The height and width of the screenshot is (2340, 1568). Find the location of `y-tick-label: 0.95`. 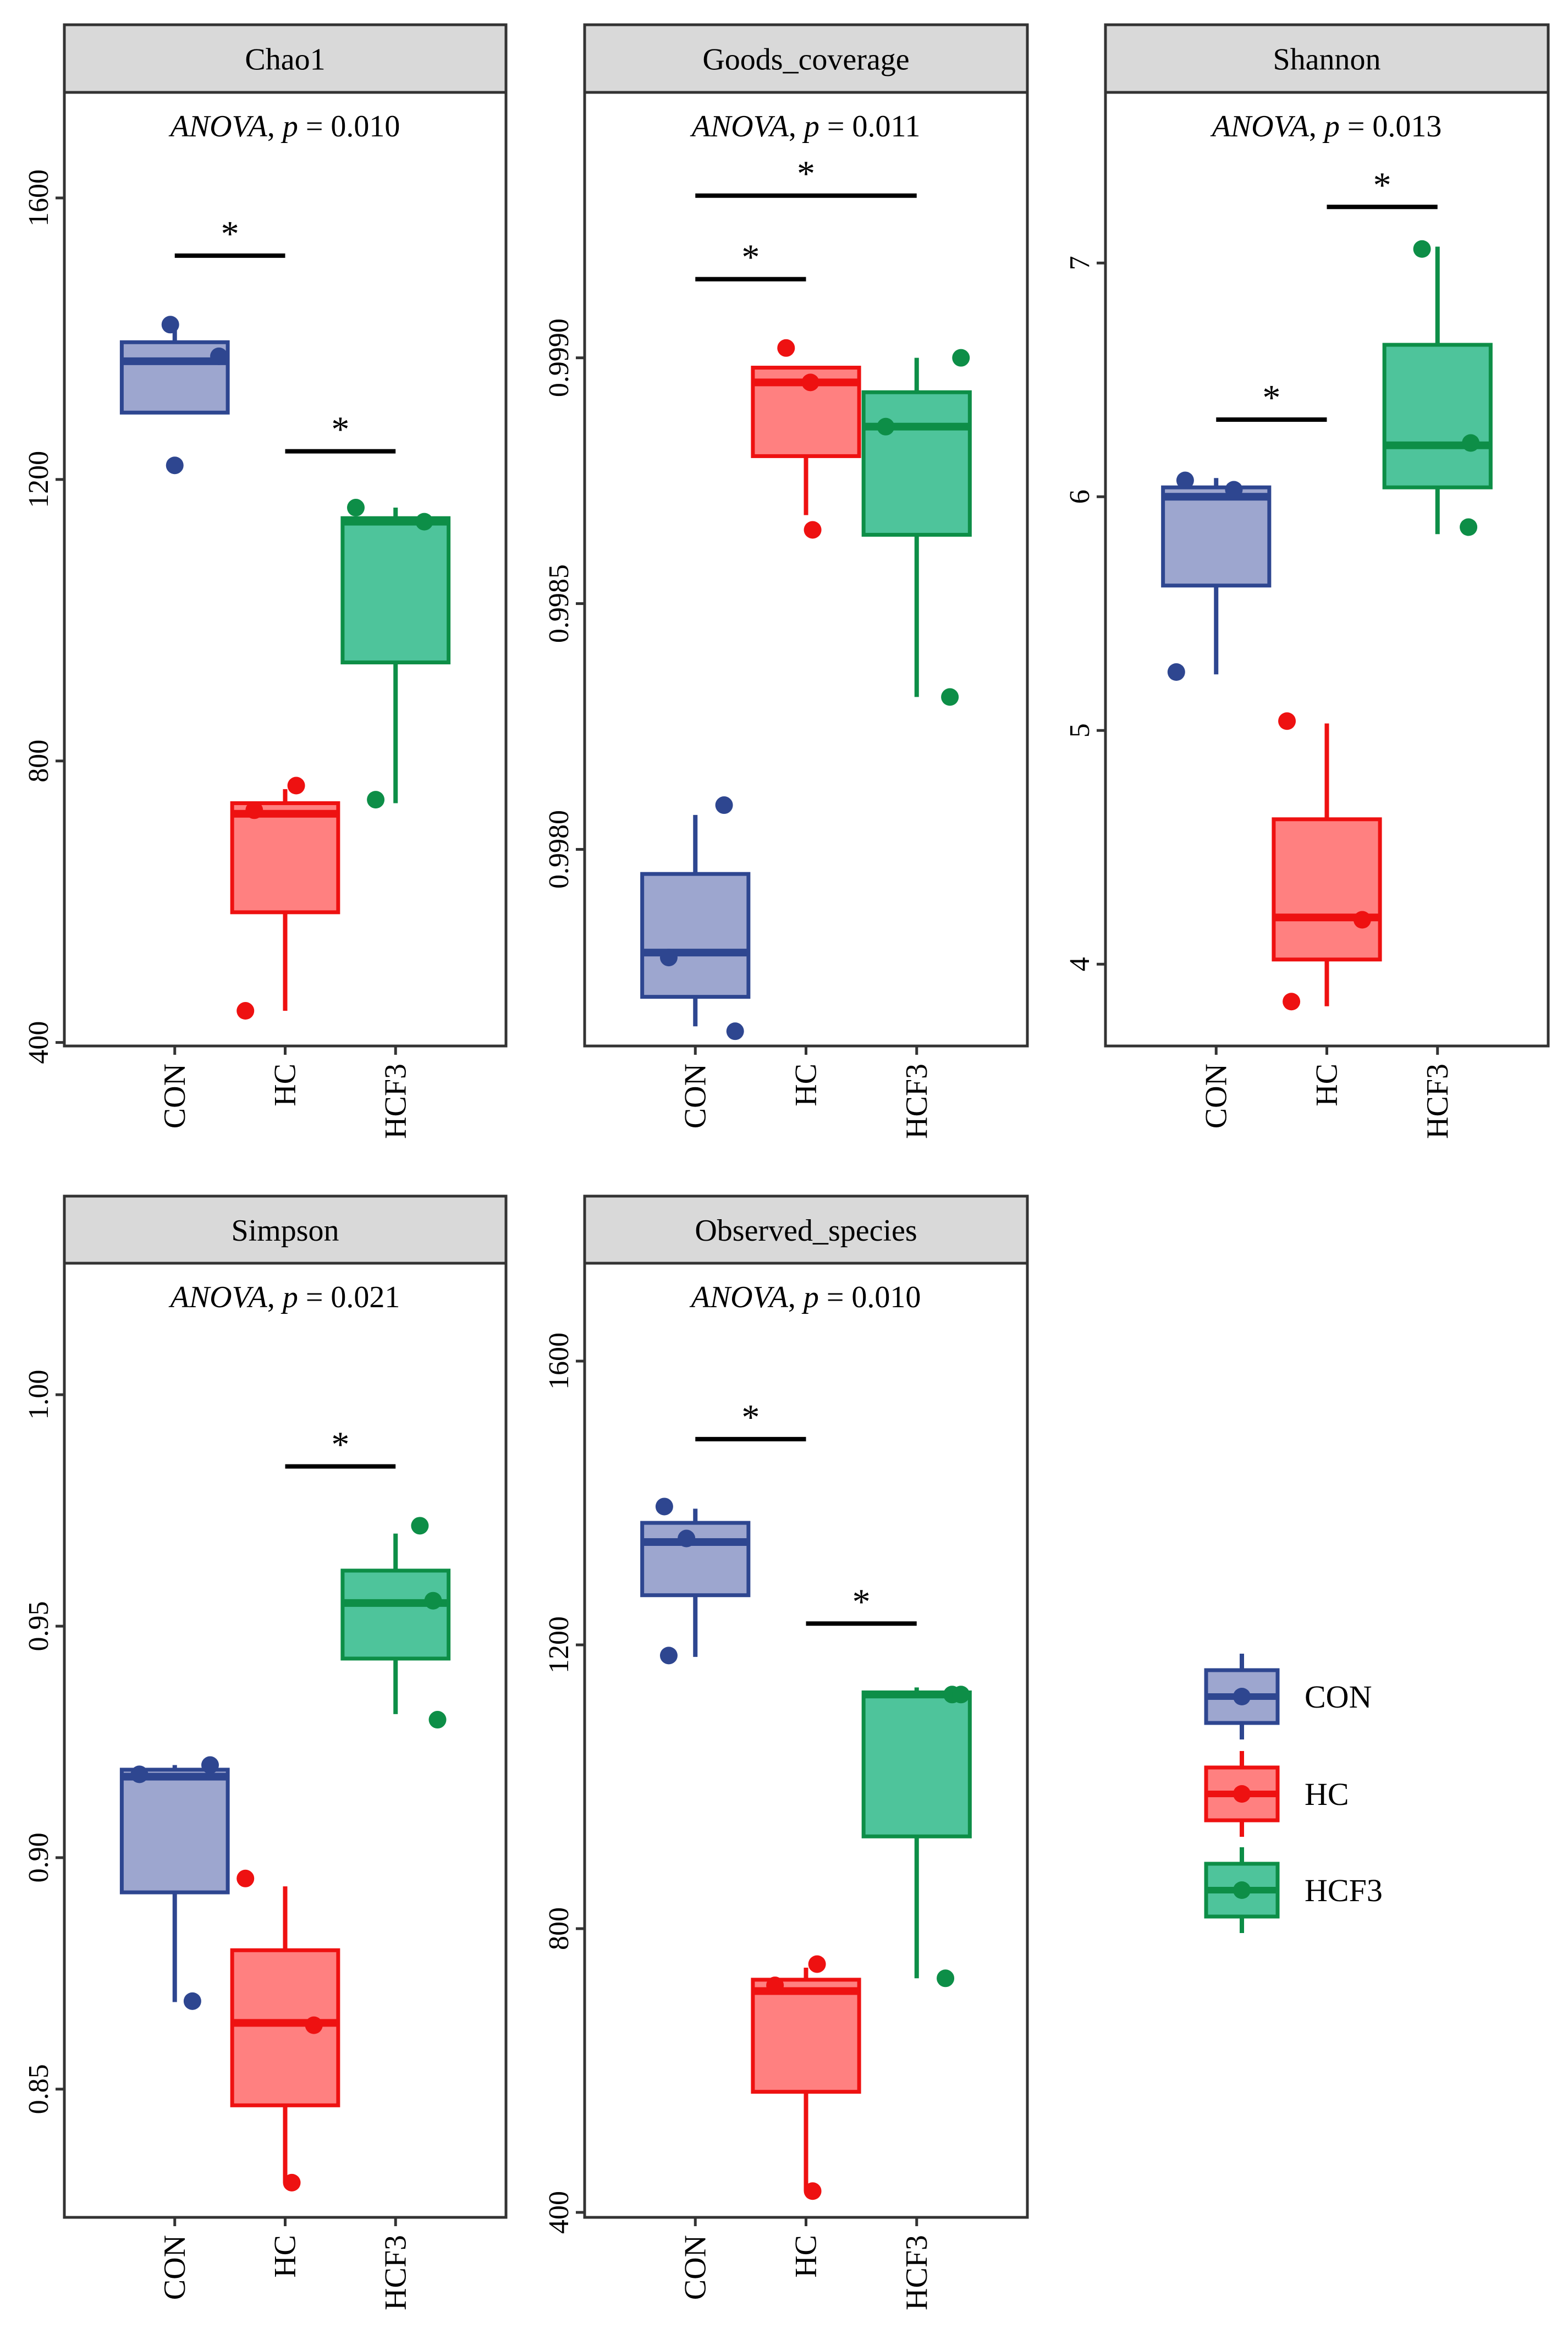

y-tick-label: 0.95 is located at coordinates (38, 1626).